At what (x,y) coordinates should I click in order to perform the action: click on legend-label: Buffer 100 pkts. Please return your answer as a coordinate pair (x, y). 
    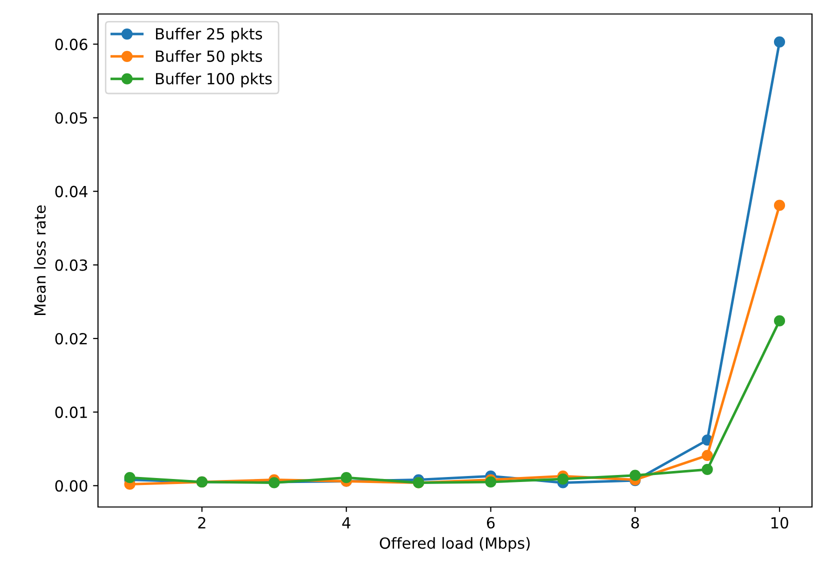
    Looking at the image, I should click on (214, 80).